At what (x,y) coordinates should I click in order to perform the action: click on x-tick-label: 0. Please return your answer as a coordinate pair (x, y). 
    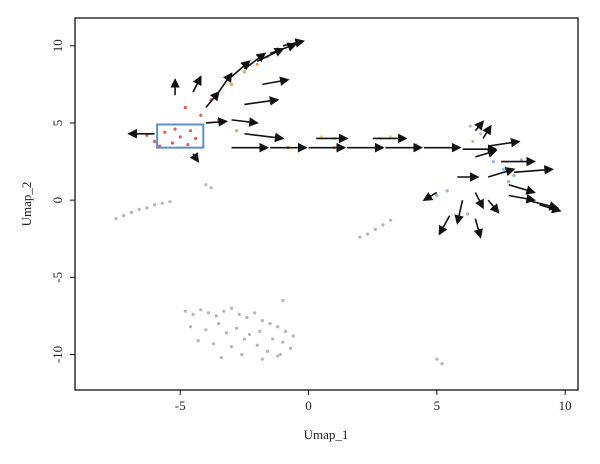
    Looking at the image, I should click on (308, 405).